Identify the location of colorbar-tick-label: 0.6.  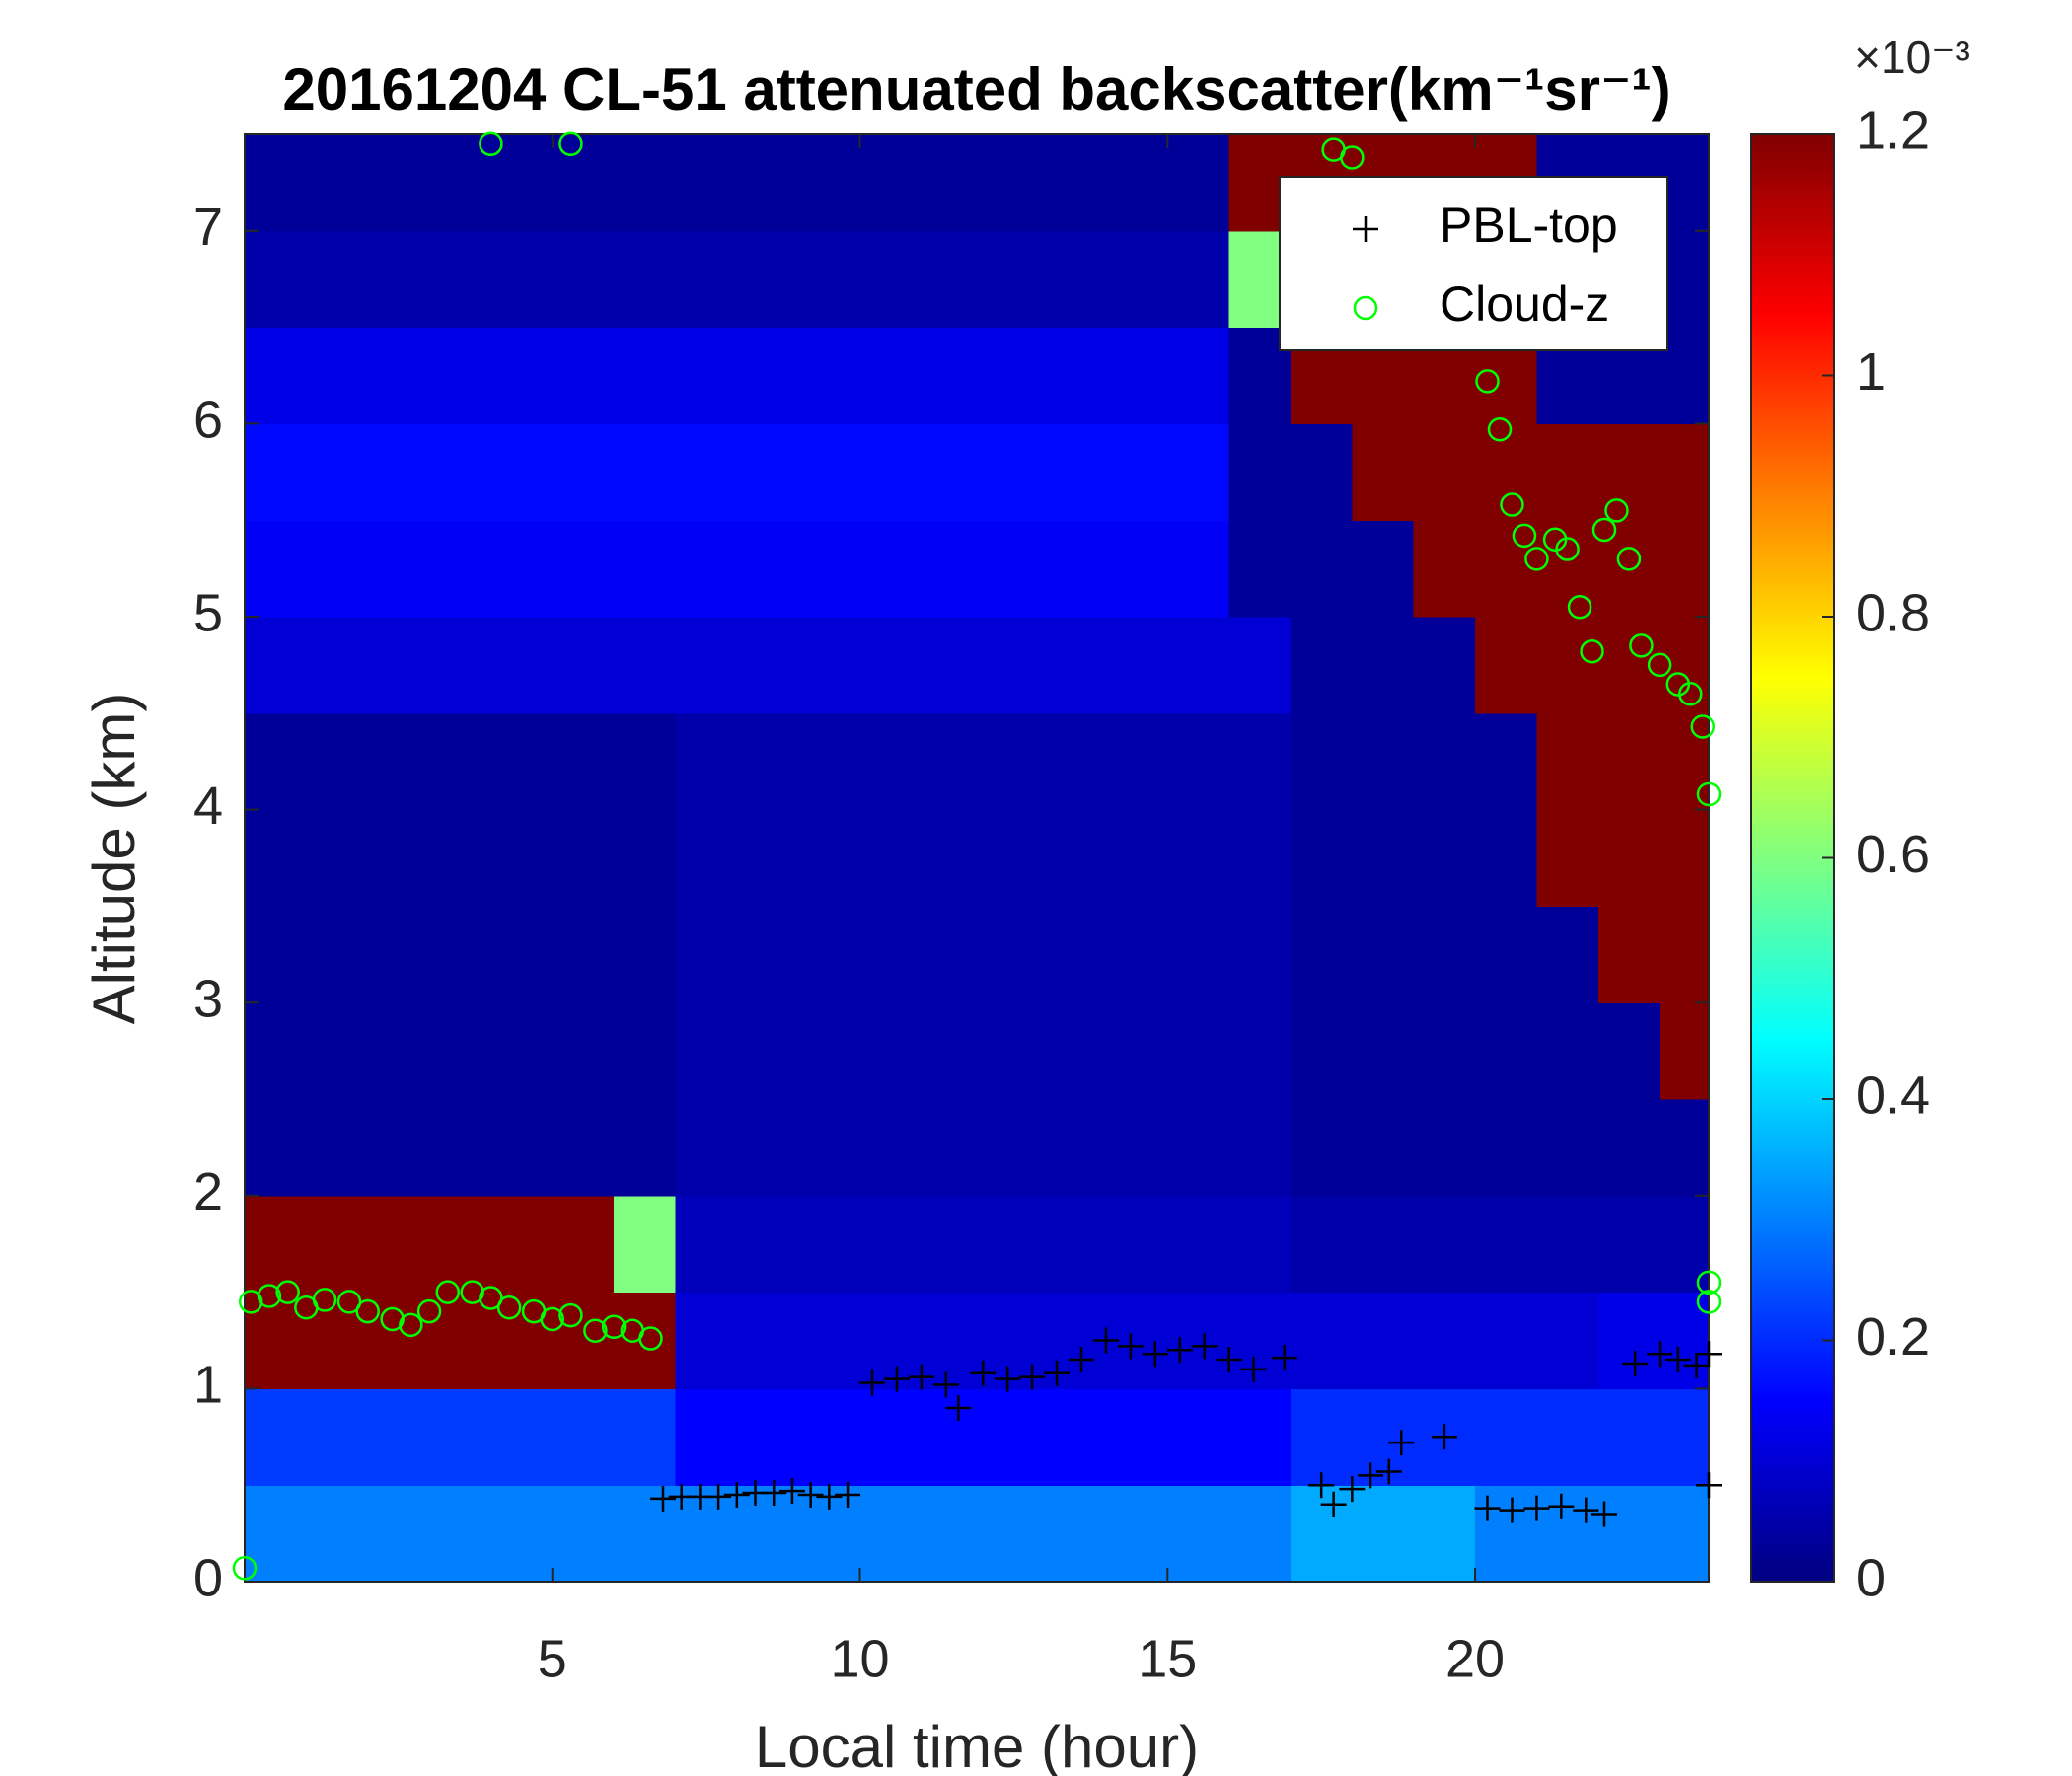
(1893, 855).